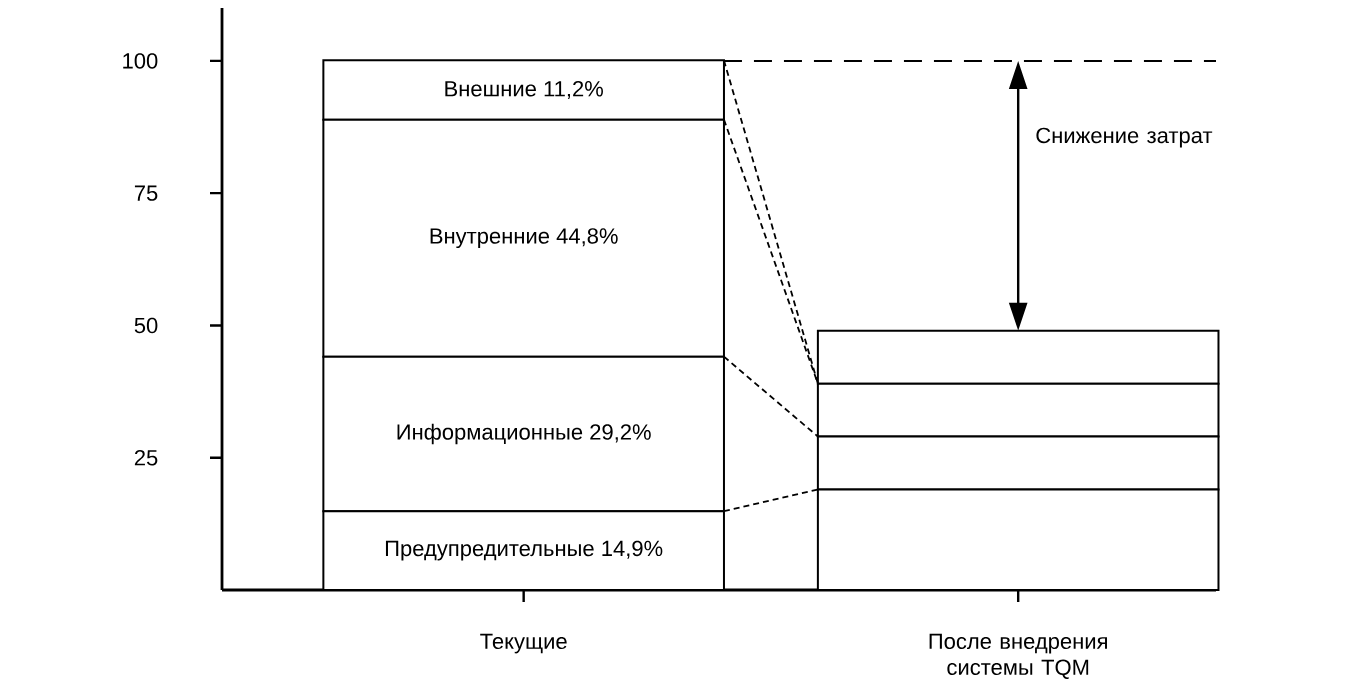 The width and height of the screenshot is (1372, 690). I want to click on series-label: Внутренние, so click(490, 238).